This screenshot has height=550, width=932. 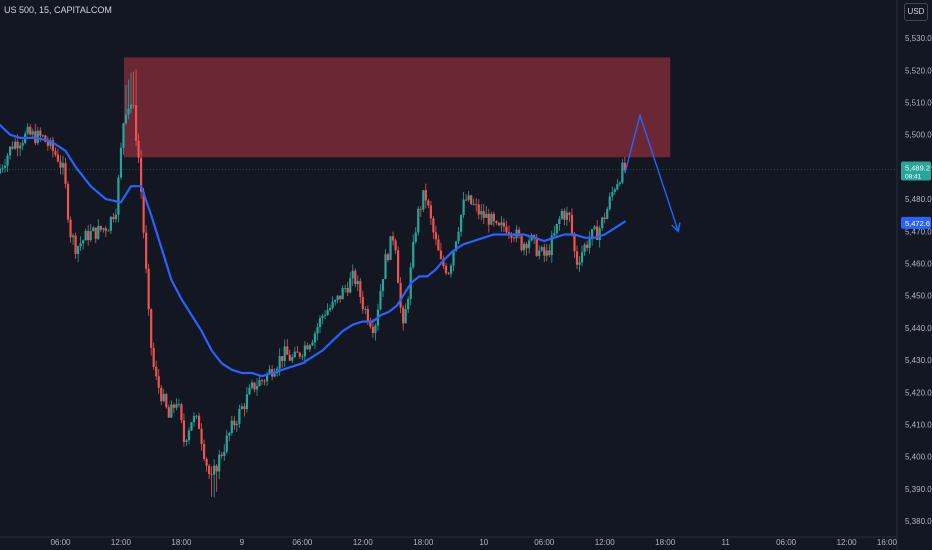 I want to click on time-tick-label: 18:00, so click(x=665, y=542).